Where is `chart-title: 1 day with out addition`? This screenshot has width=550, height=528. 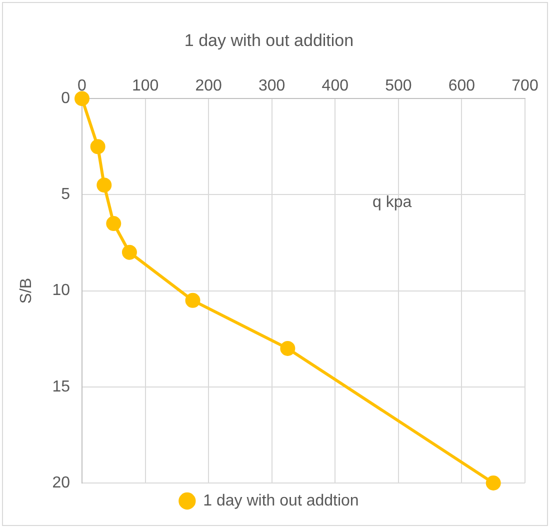 chart-title: 1 day with out addition is located at coordinates (269, 40).